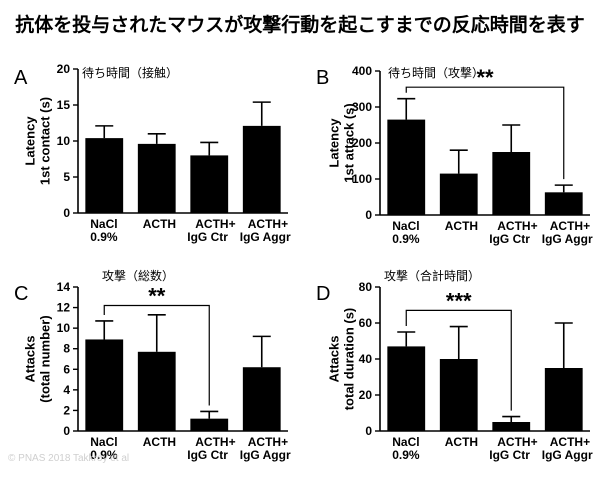 The image size is (600, 486). What do you see at coordinates (406, 239) in the screenshot?
I see `panel-b-x-tick-label: 0.9%` at bounding box center [406, 239].